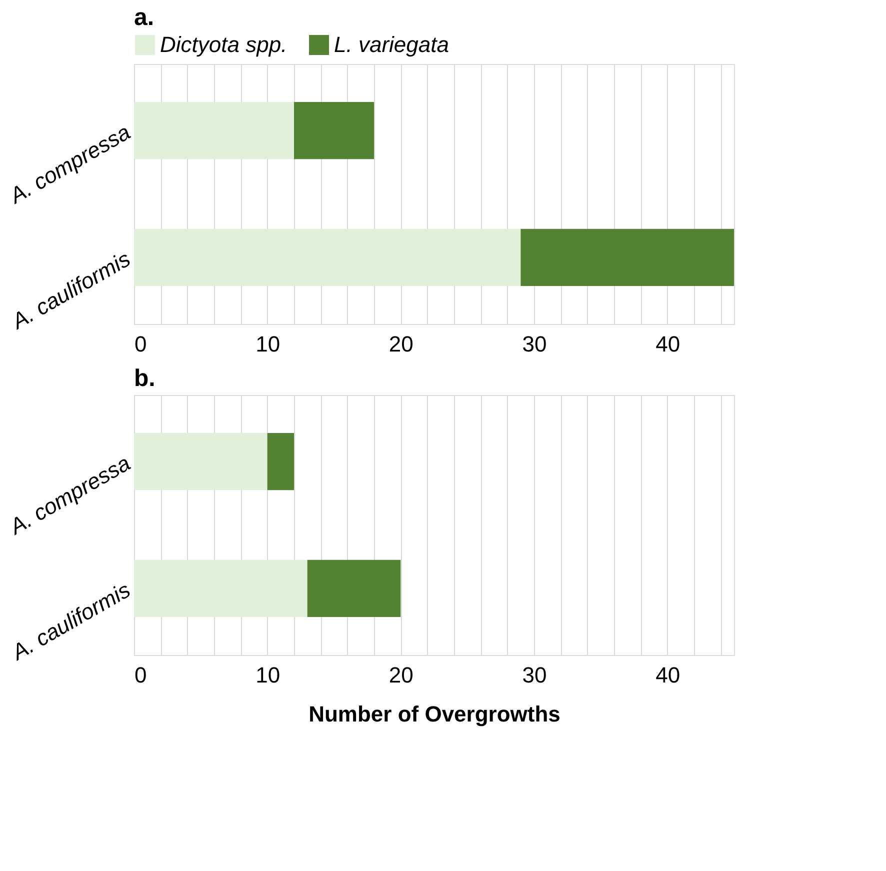  Describe the element at coordinates (144, 17) in the screenshot. I see `chart-title: a.` at that location.